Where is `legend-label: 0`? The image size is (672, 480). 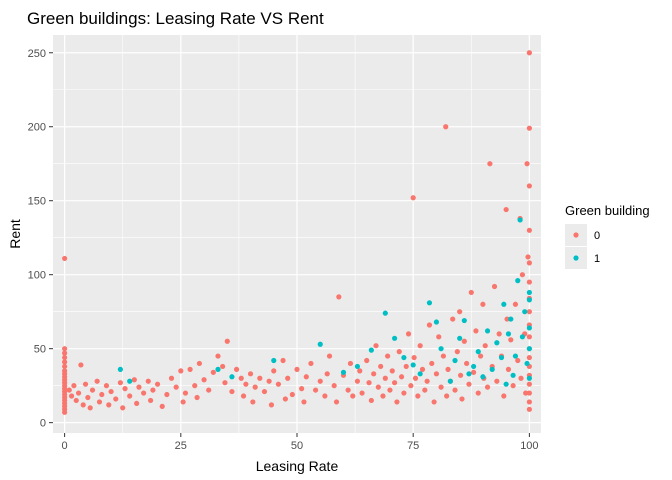 legend-label: 0 is located at coordinates (597, 236).